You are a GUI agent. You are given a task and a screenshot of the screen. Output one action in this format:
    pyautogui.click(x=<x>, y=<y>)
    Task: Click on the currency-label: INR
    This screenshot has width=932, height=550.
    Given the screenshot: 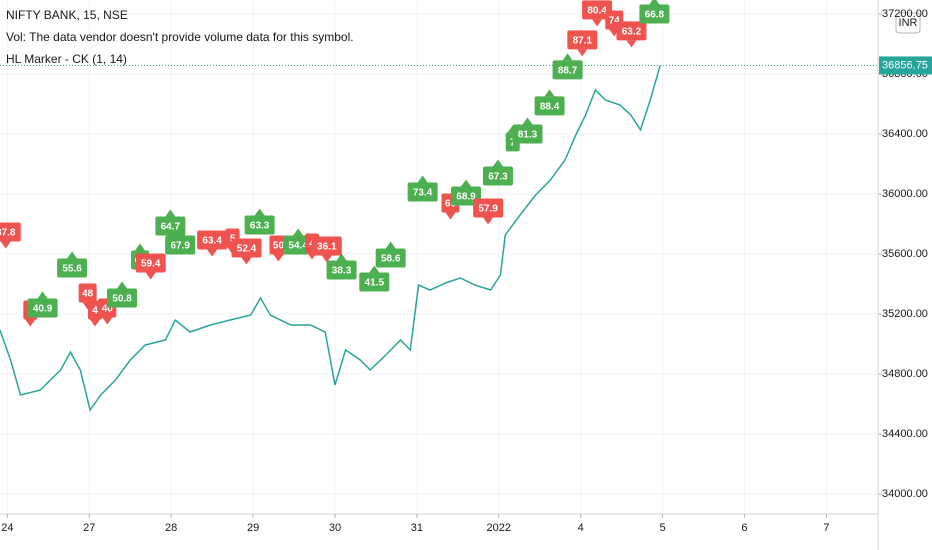 What is the action you would take?
    pyautogui.click(x=908, y=23)
    